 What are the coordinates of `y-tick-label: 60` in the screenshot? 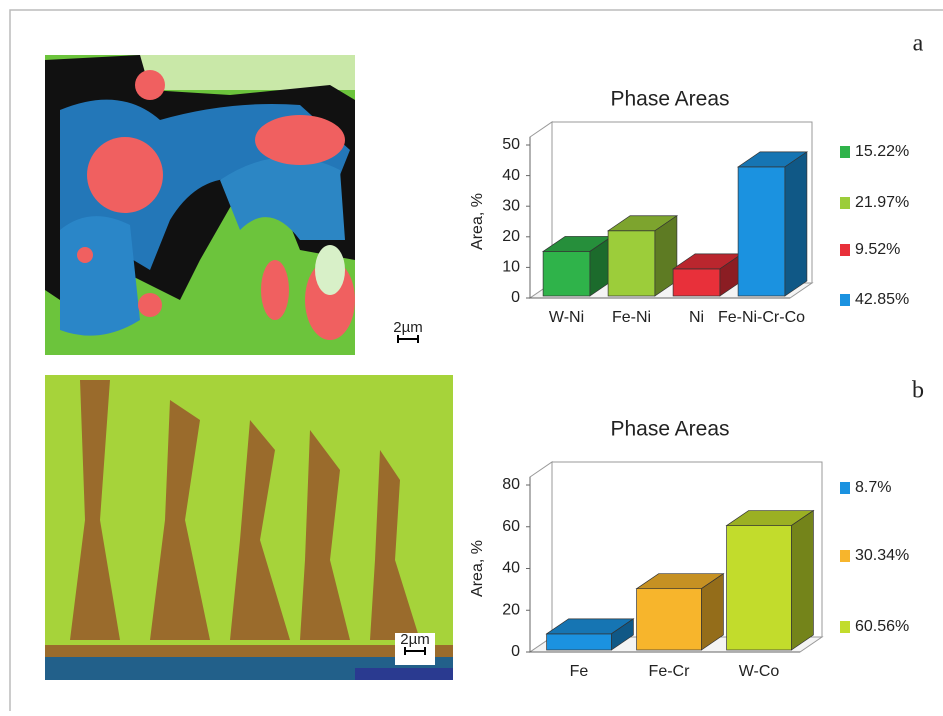 It's located at (511, 526).